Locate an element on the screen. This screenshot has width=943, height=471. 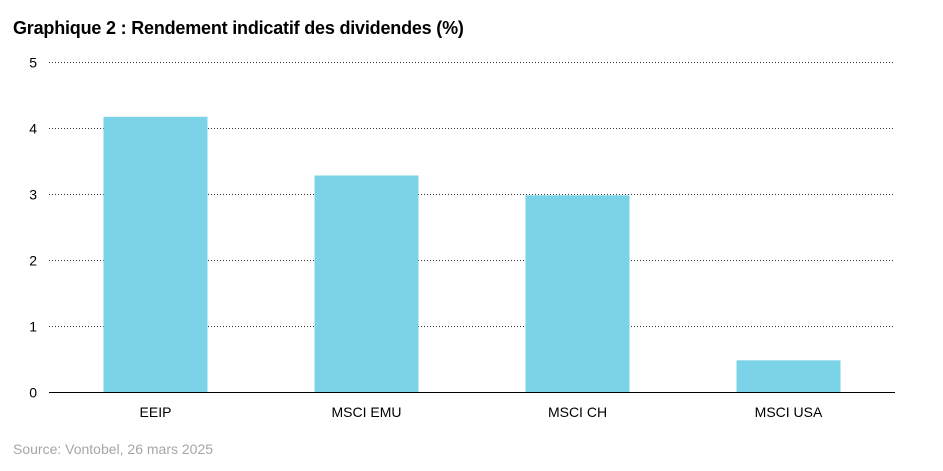
bar-eeip is located at coordinates (155, 254).